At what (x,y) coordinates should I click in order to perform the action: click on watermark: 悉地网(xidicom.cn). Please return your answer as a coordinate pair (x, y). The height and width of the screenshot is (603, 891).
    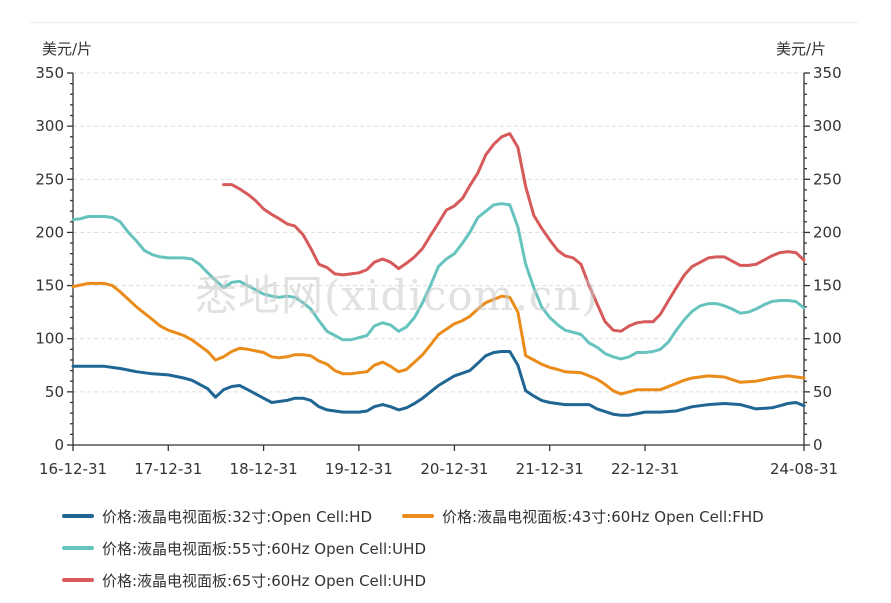
    Looking at the image, I should click on (397, 295).